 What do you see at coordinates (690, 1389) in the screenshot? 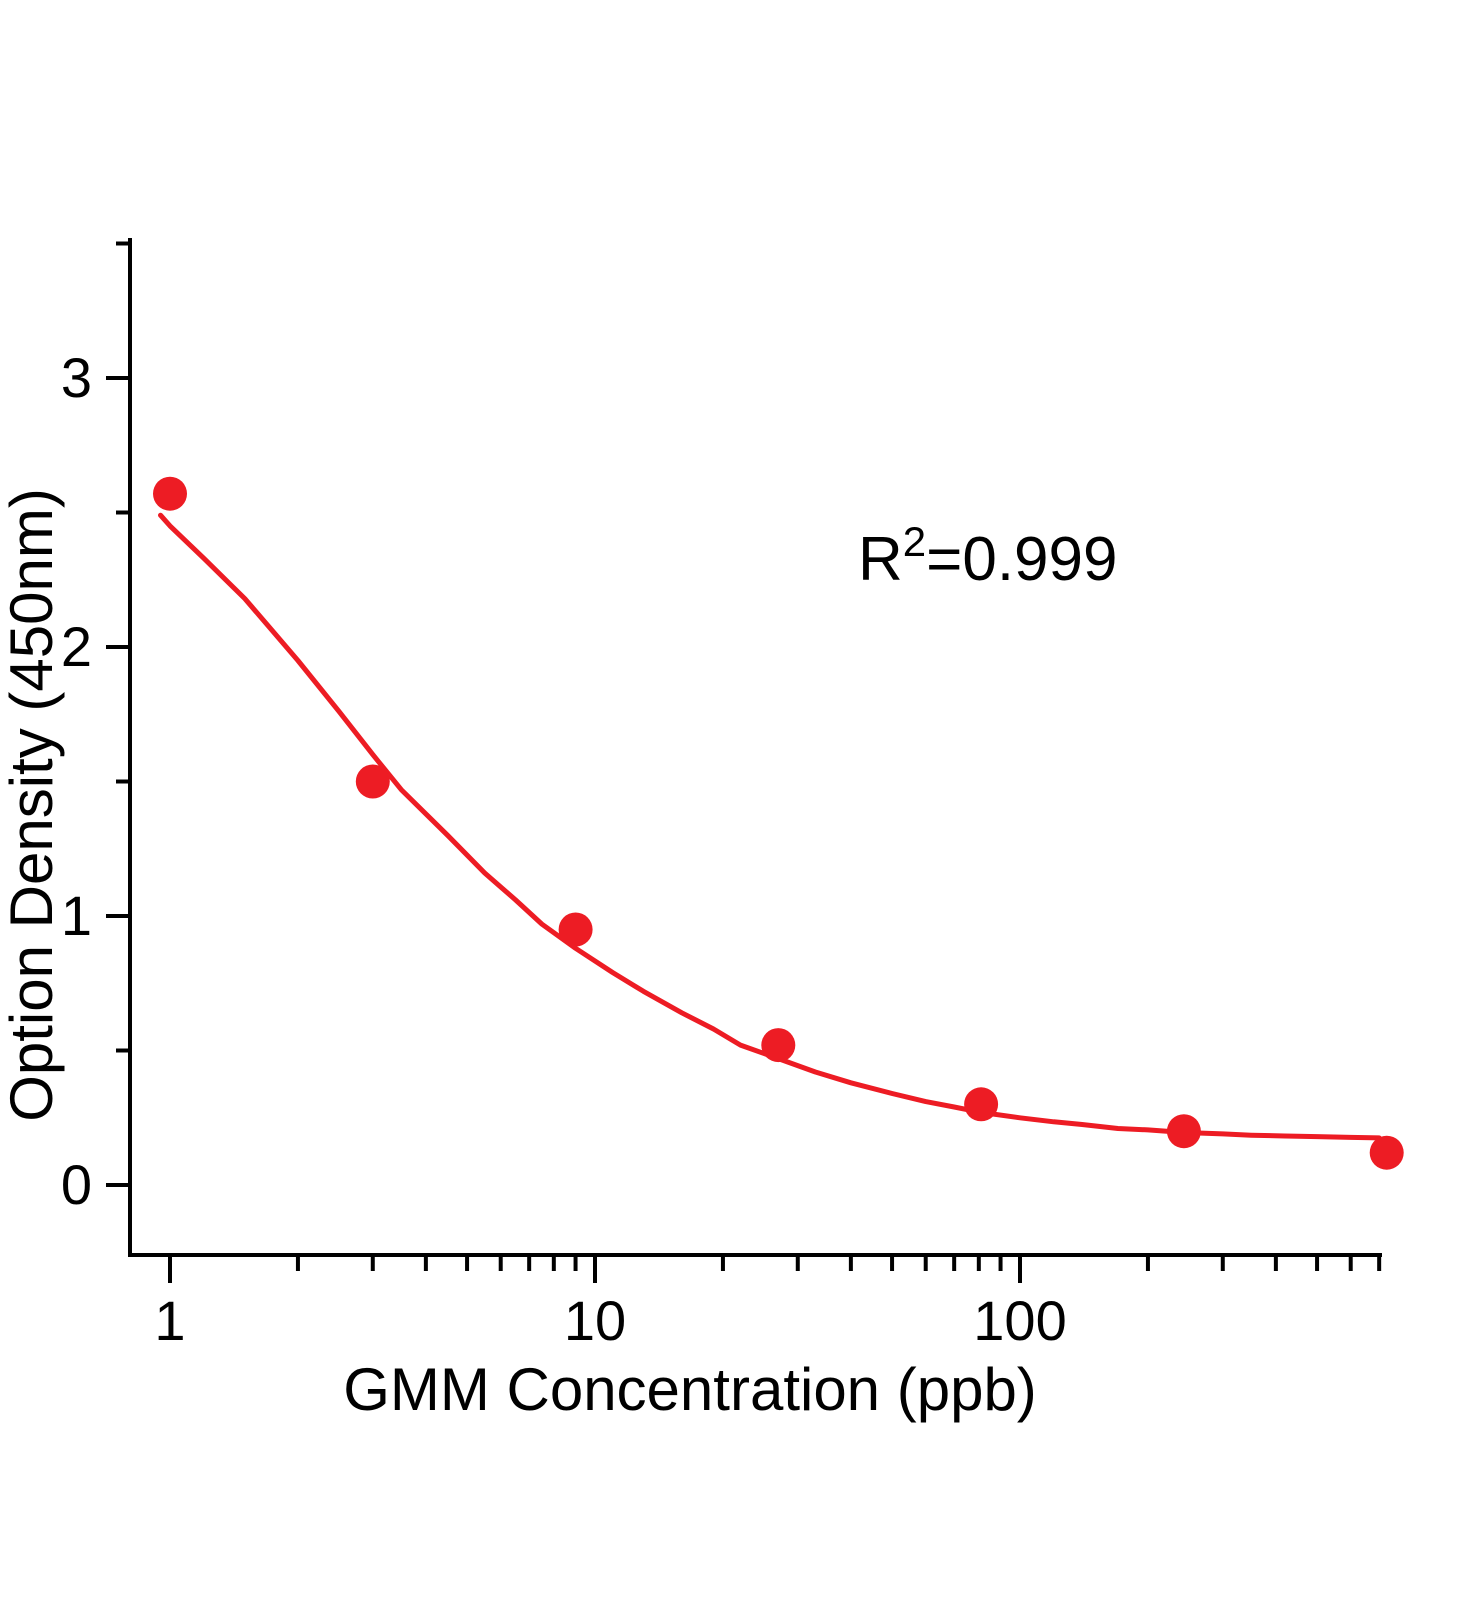
I see `x-axis-title: GMM Concentration (ppb)` at bounding box center [690, 1389].